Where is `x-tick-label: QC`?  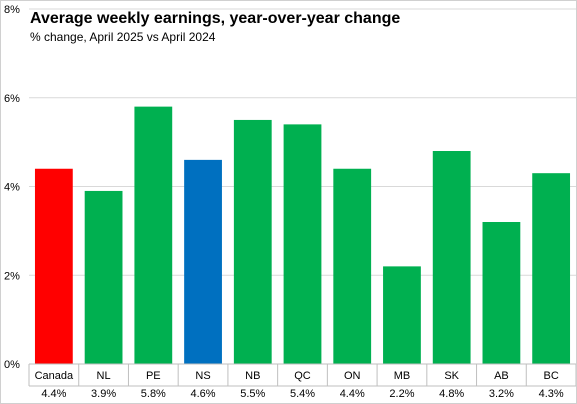
x-tick-label: QC is located at coordinates (302, 376).